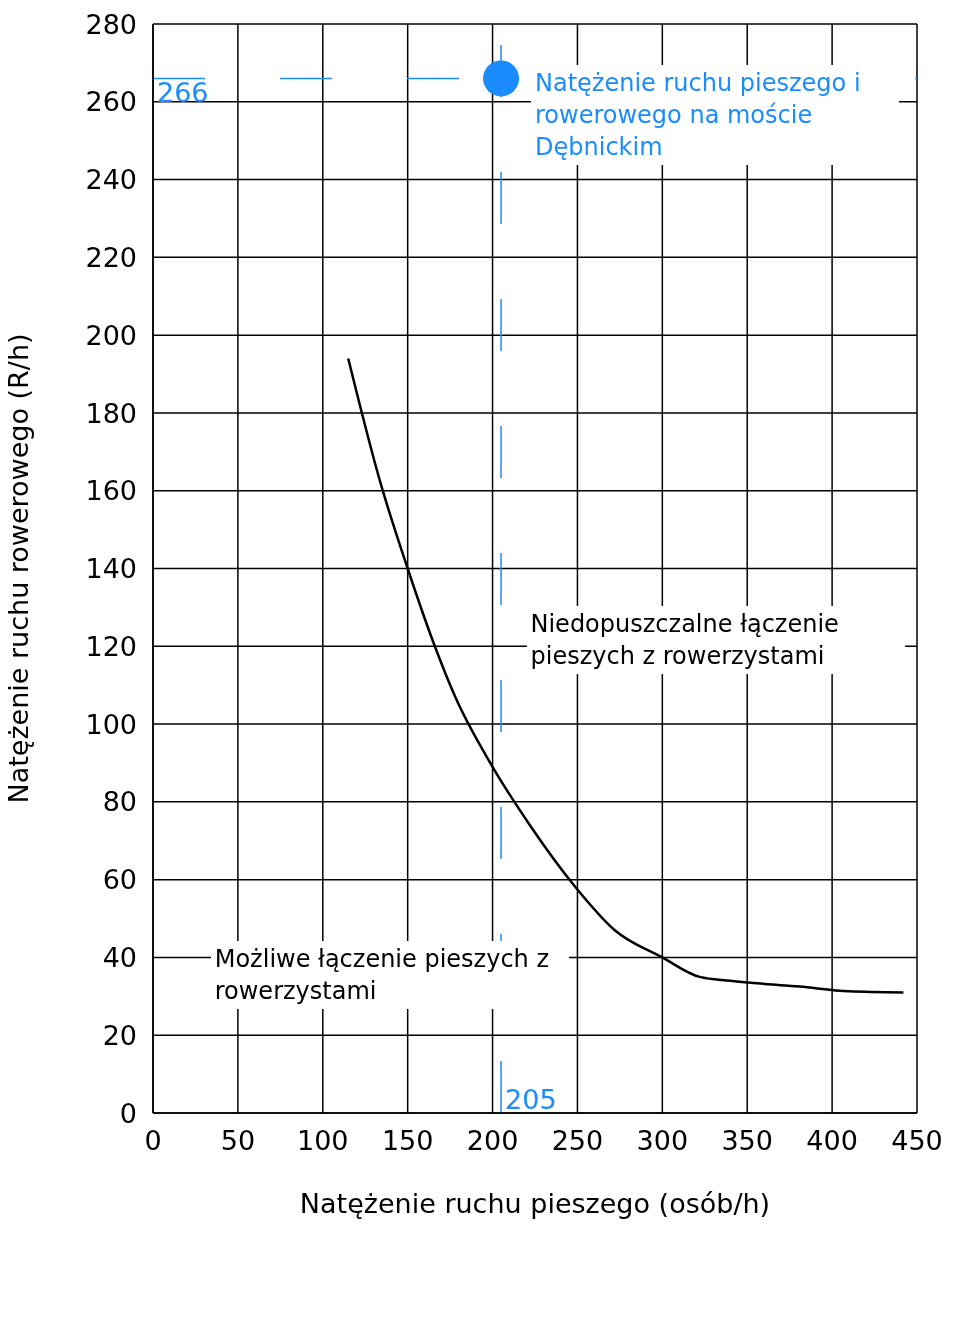  I want to click on x-tick-label: 450, so click(917, 1141).